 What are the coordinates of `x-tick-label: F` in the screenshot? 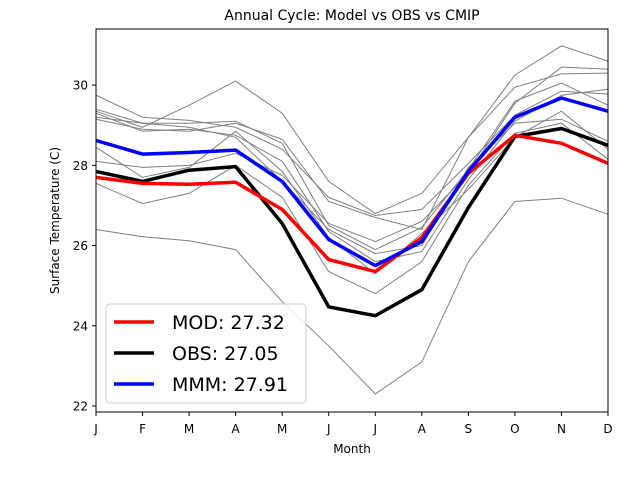 It's located at (142, 429).